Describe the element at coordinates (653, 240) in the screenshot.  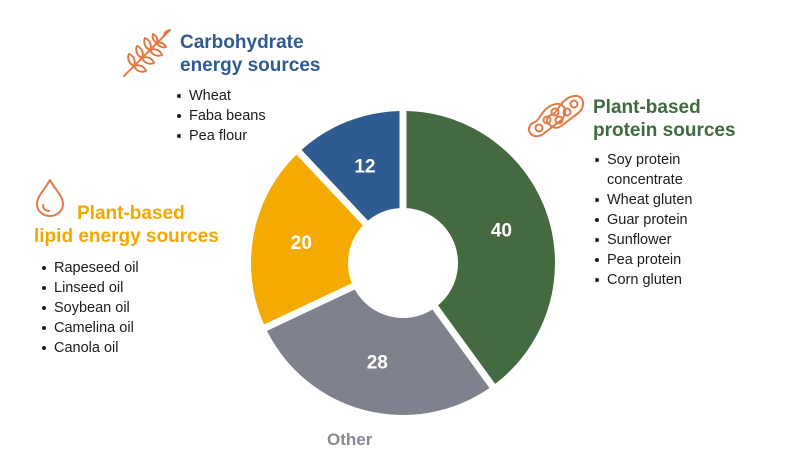
I see `protein-item: Sunflower` at that location.